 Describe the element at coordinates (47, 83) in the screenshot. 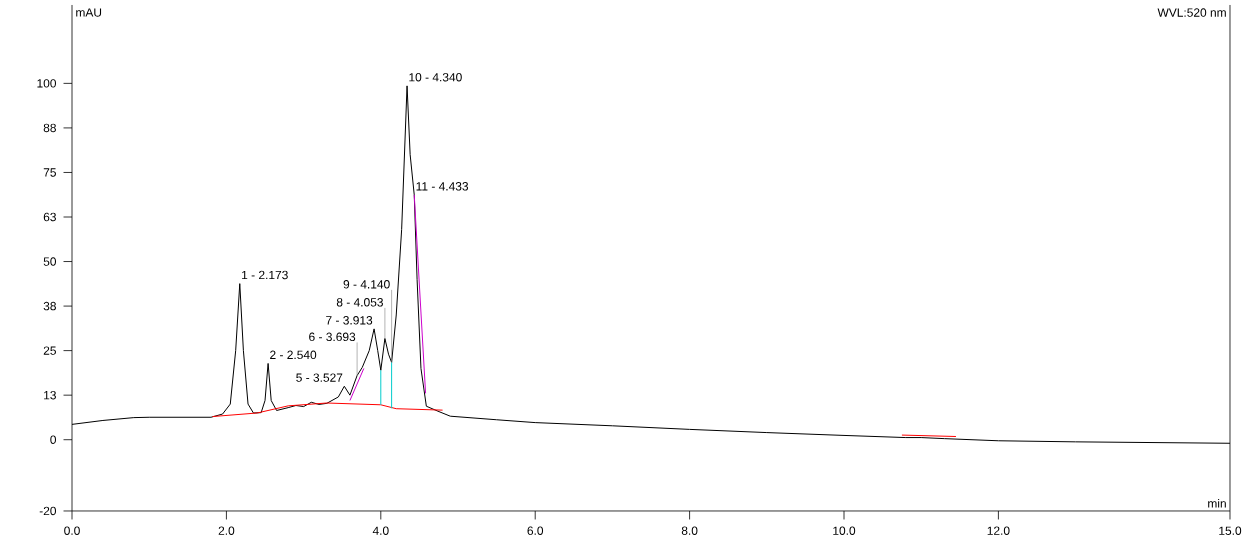

I see `y-tick-label: 100` at that location.